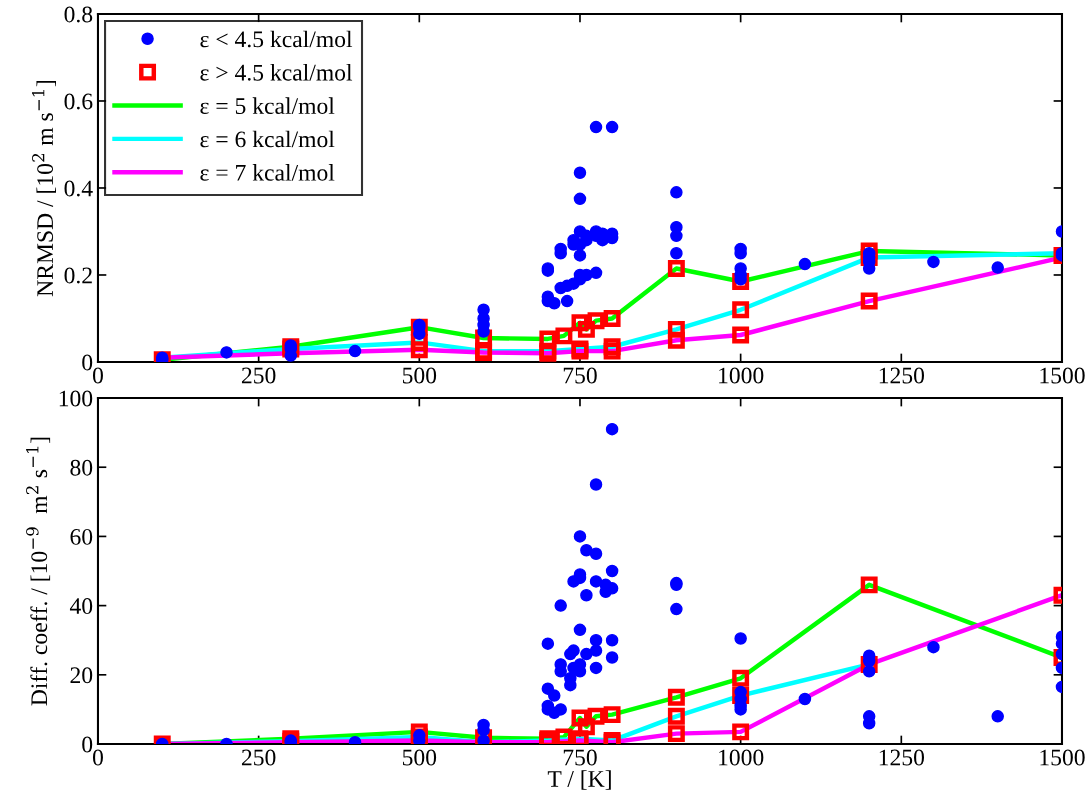 Image resolution: width=1091 pixels, height=808 pixels. What do you see at coordinates (276, 72) in the screenshot?
I see `legend-label: ε > 4.5 kcal/mol` at bounding box center [276, 72].